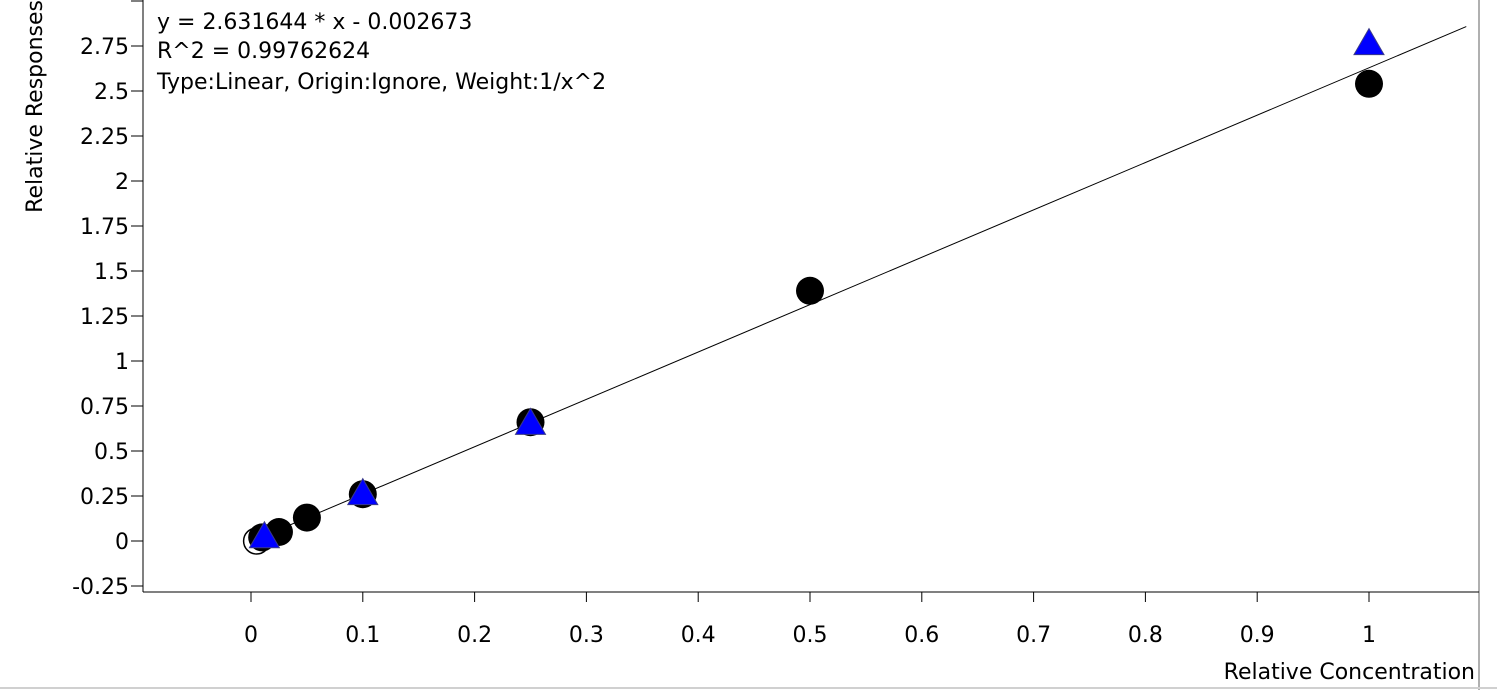  What do you see at coordinates (122, 542) in the screenshot?
I see `y-tick-label: 0` at bounding box center [122, 542].